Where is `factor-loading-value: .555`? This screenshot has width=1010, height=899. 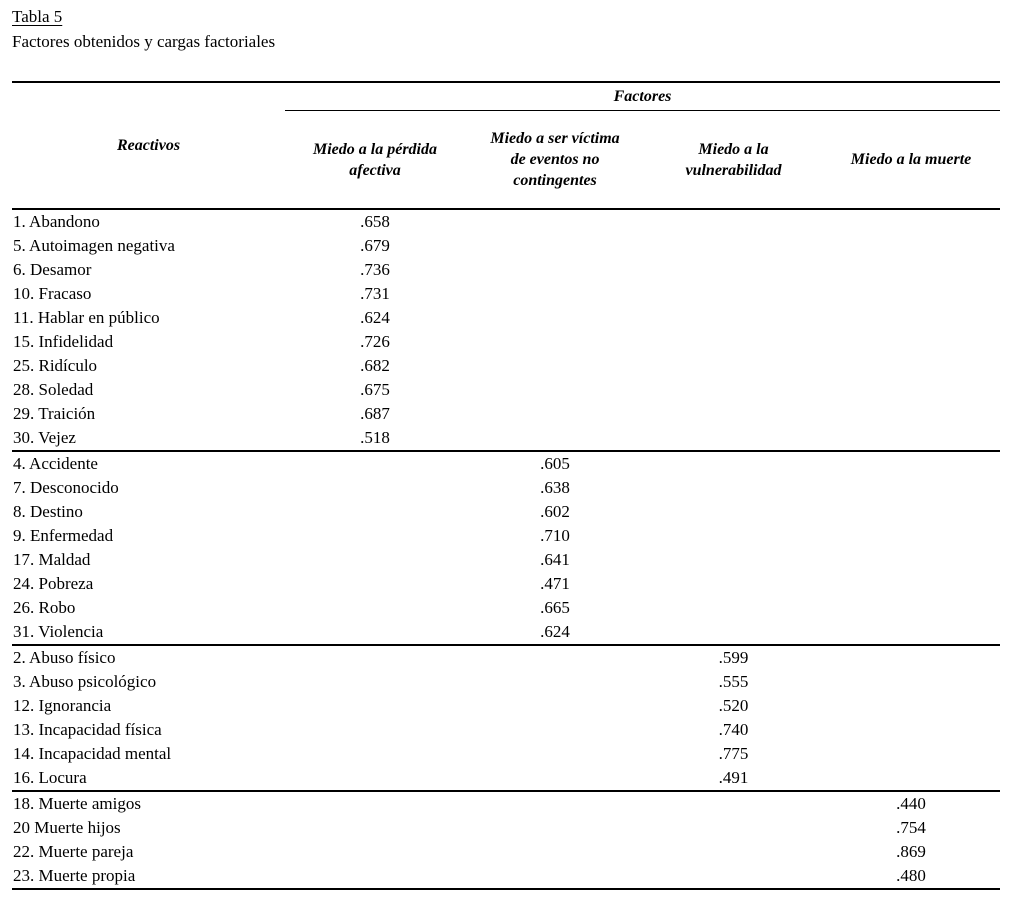 factor-loading-value: .555 is located at coordinates (733, 681).